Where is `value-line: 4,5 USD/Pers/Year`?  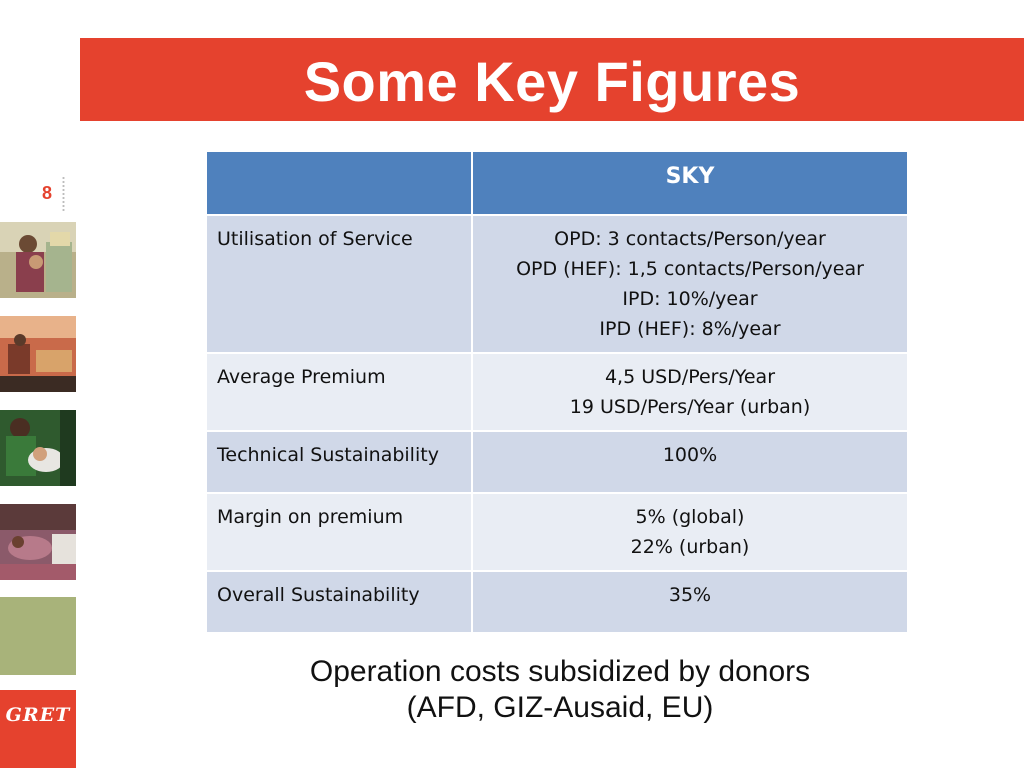 value-line: 4,5 USD/Pers/Year is located at coordinates (690, 377).